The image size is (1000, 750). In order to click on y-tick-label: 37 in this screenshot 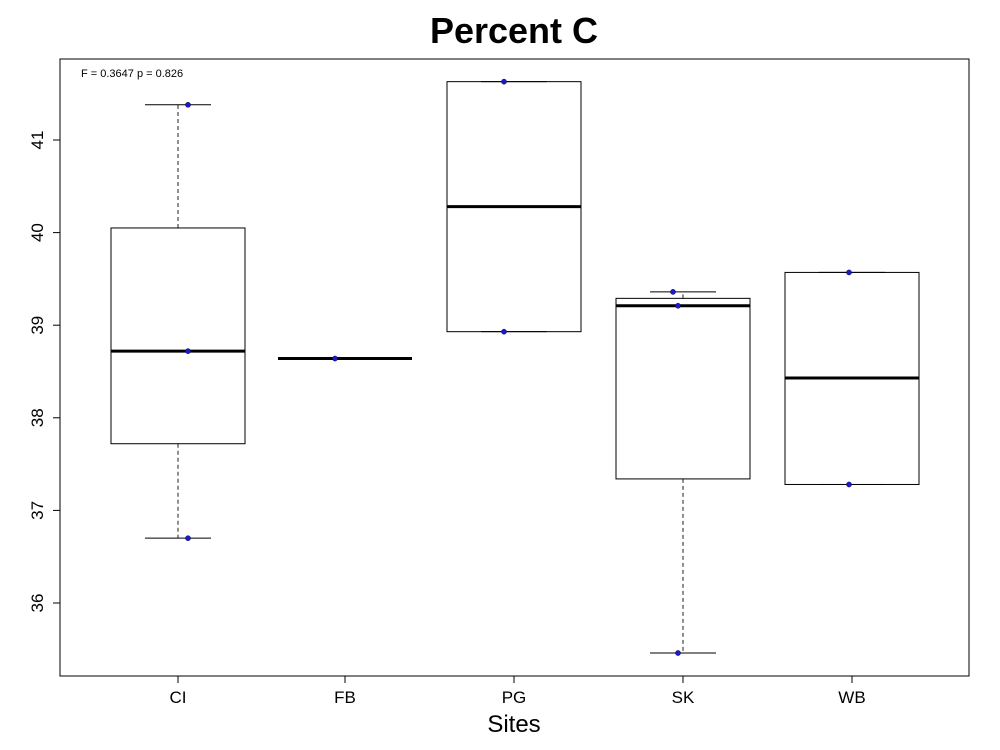, I will do `click(37, 510)`.